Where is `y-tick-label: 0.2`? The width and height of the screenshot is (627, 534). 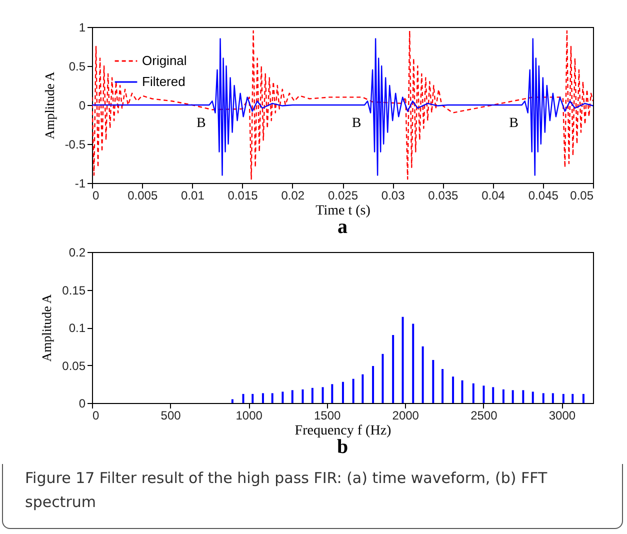
y-tick-label: 0.2 is located at coordinates (77, 253).